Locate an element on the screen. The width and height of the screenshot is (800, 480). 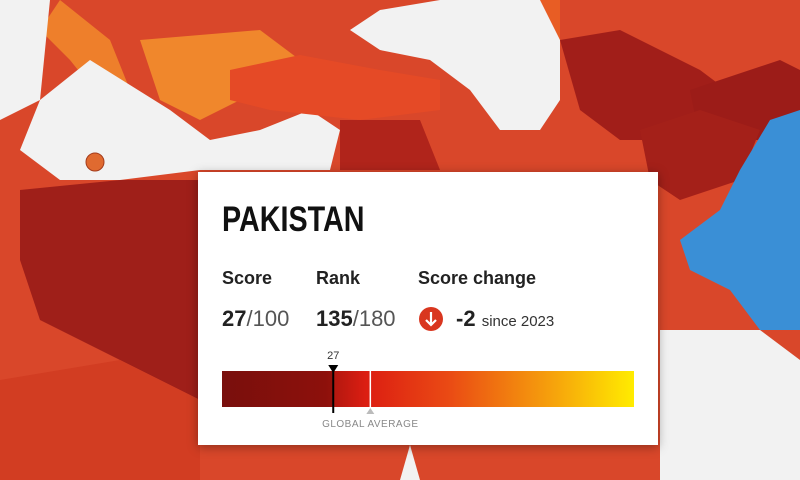
score-marker-label: 27 is located at coordinates (333, 356).